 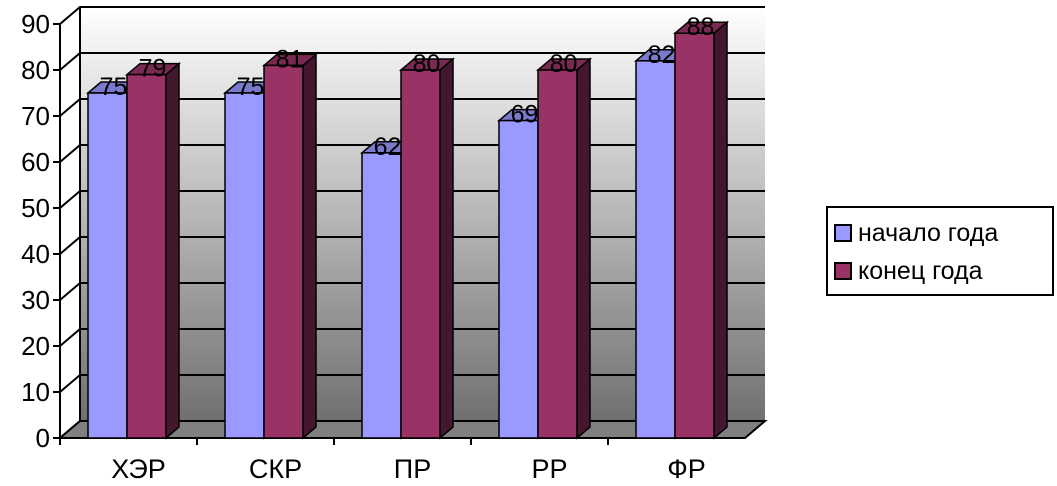 I want to click on bar-конец года-ПР, so click(x=427, y=248).